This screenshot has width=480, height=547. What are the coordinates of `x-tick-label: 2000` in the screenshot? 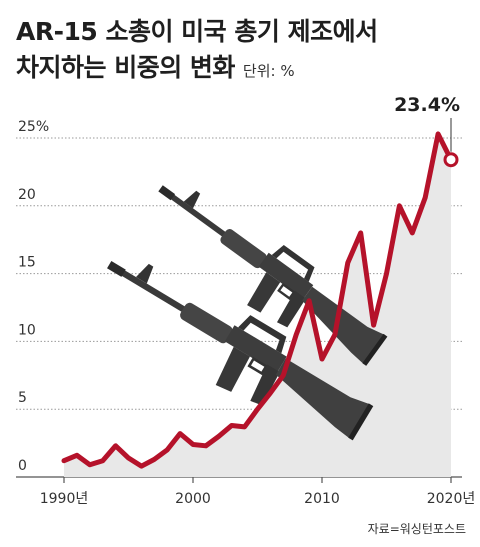 It's located at (193, 499).